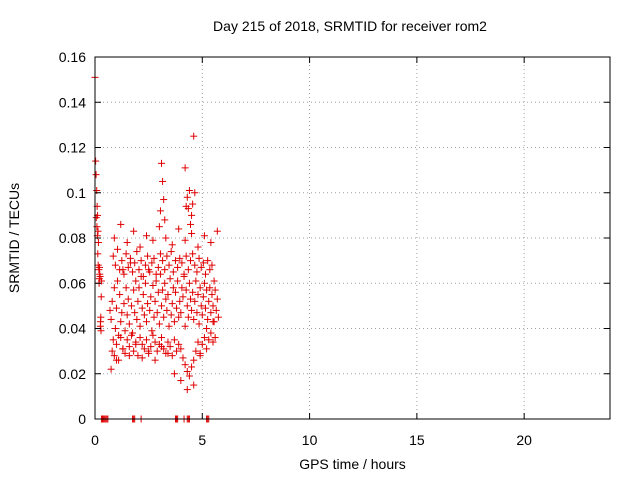  What do you see at coordinates (82, 419) in the screenshot?
I see `y-tick-label: 0` at bounding box center [82, 419].